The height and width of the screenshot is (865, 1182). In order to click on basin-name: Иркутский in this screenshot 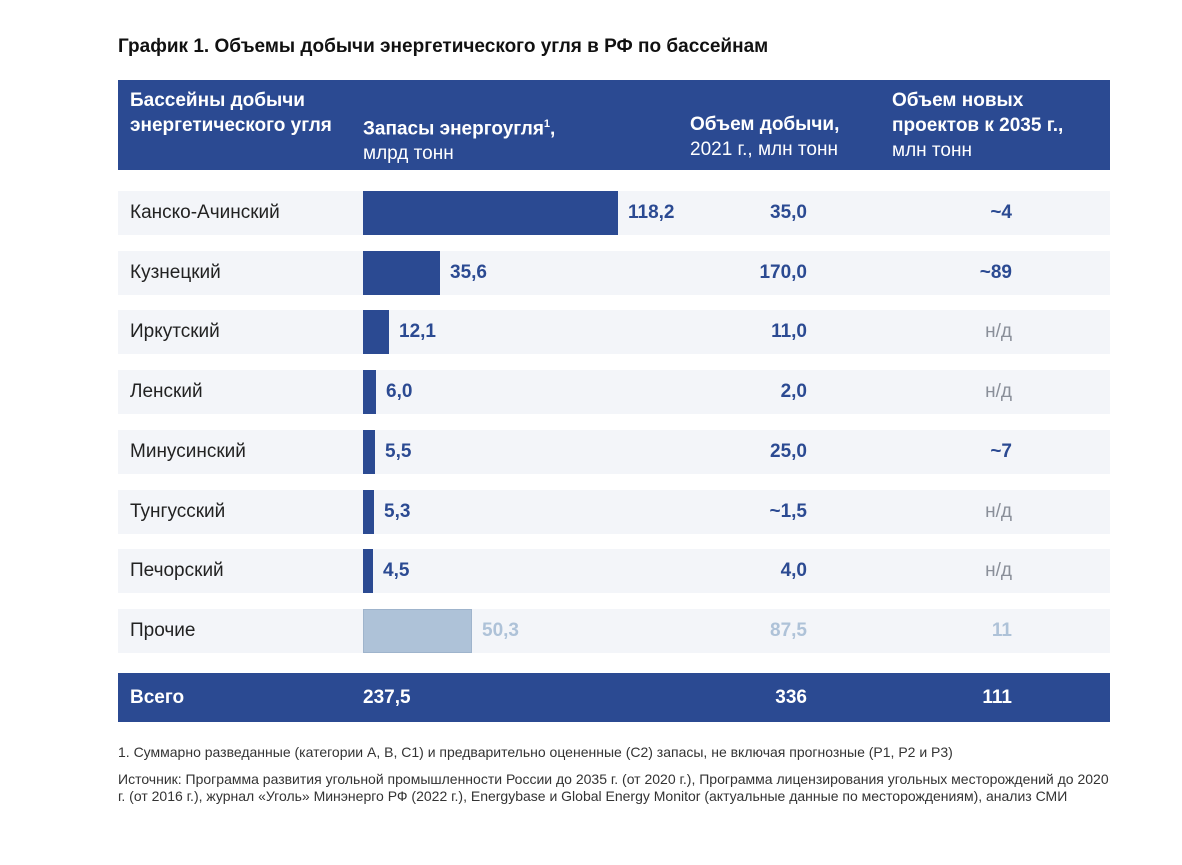, I will do `click(175, 331)`.